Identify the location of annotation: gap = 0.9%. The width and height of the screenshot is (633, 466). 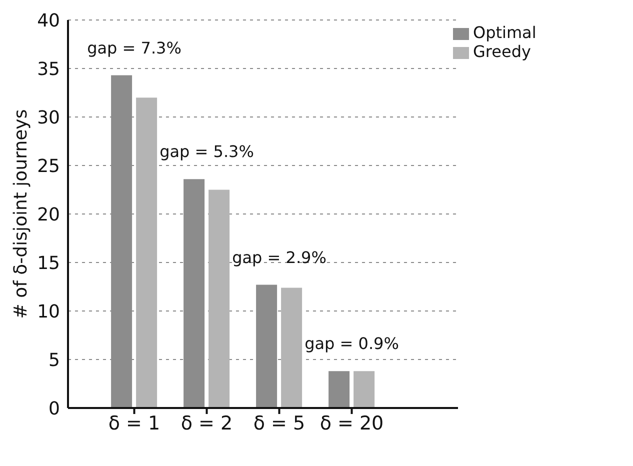
(351, 344).